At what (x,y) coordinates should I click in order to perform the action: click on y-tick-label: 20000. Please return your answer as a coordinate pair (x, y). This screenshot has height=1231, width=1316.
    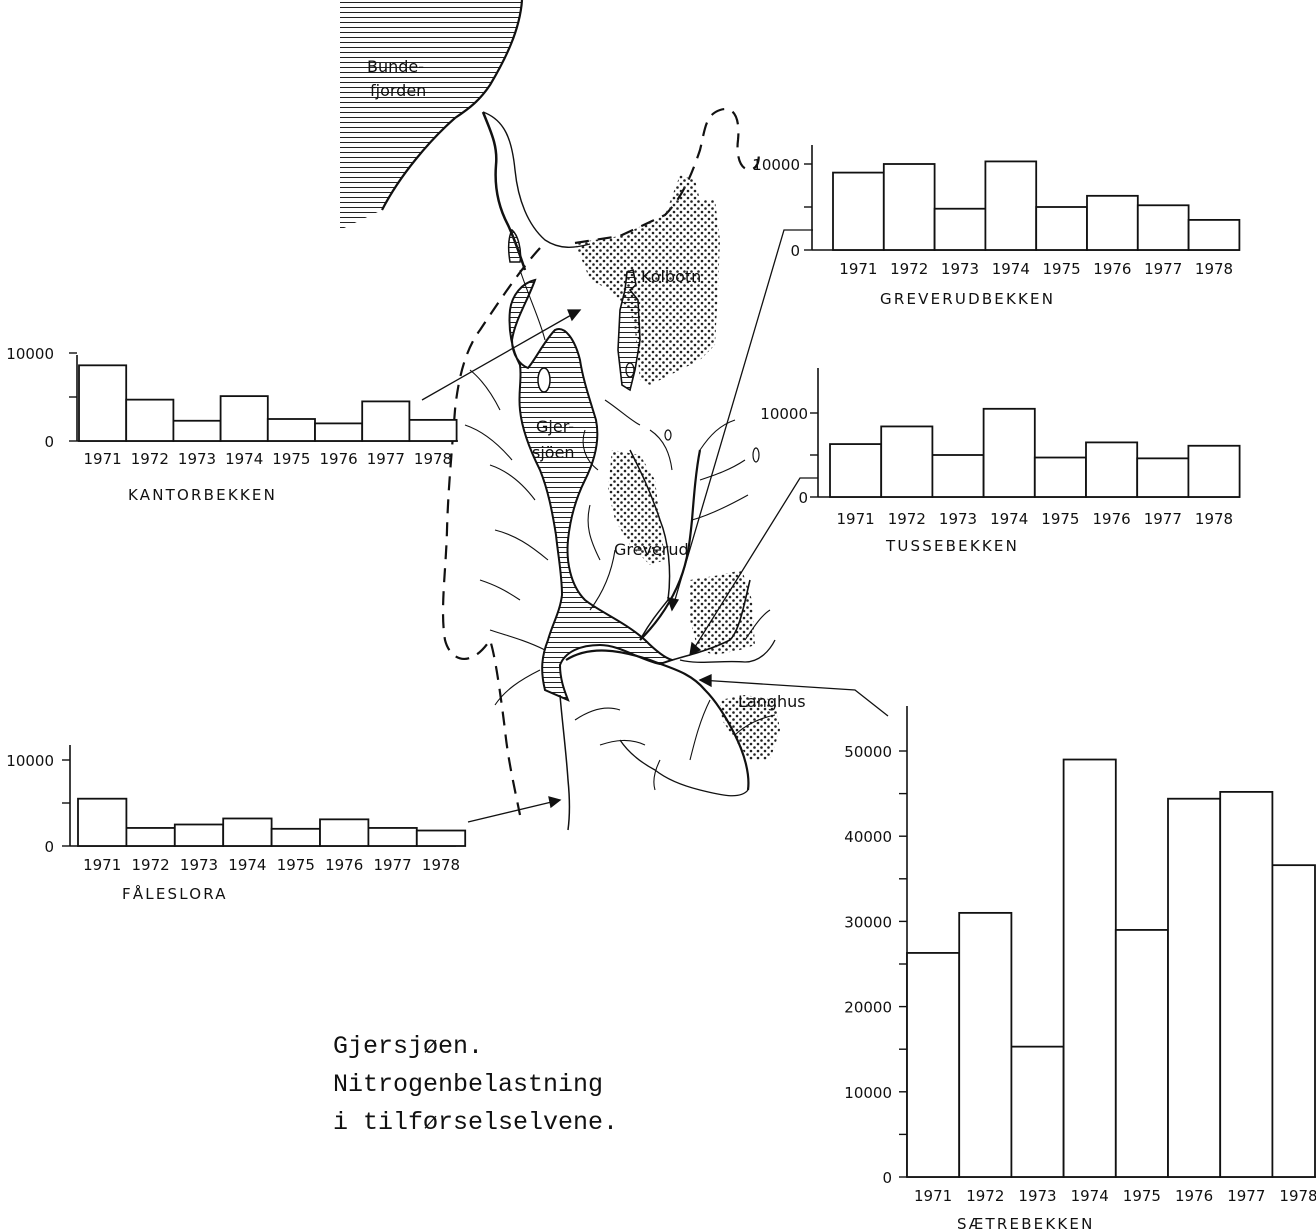
    Looking at the image, I should click on (868, 1008).